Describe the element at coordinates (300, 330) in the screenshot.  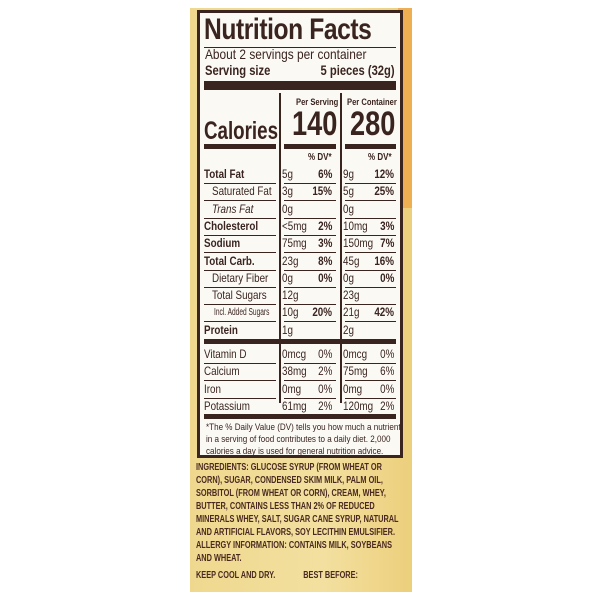
I see `nutrient-row: Protein 1g 2g` at that location.